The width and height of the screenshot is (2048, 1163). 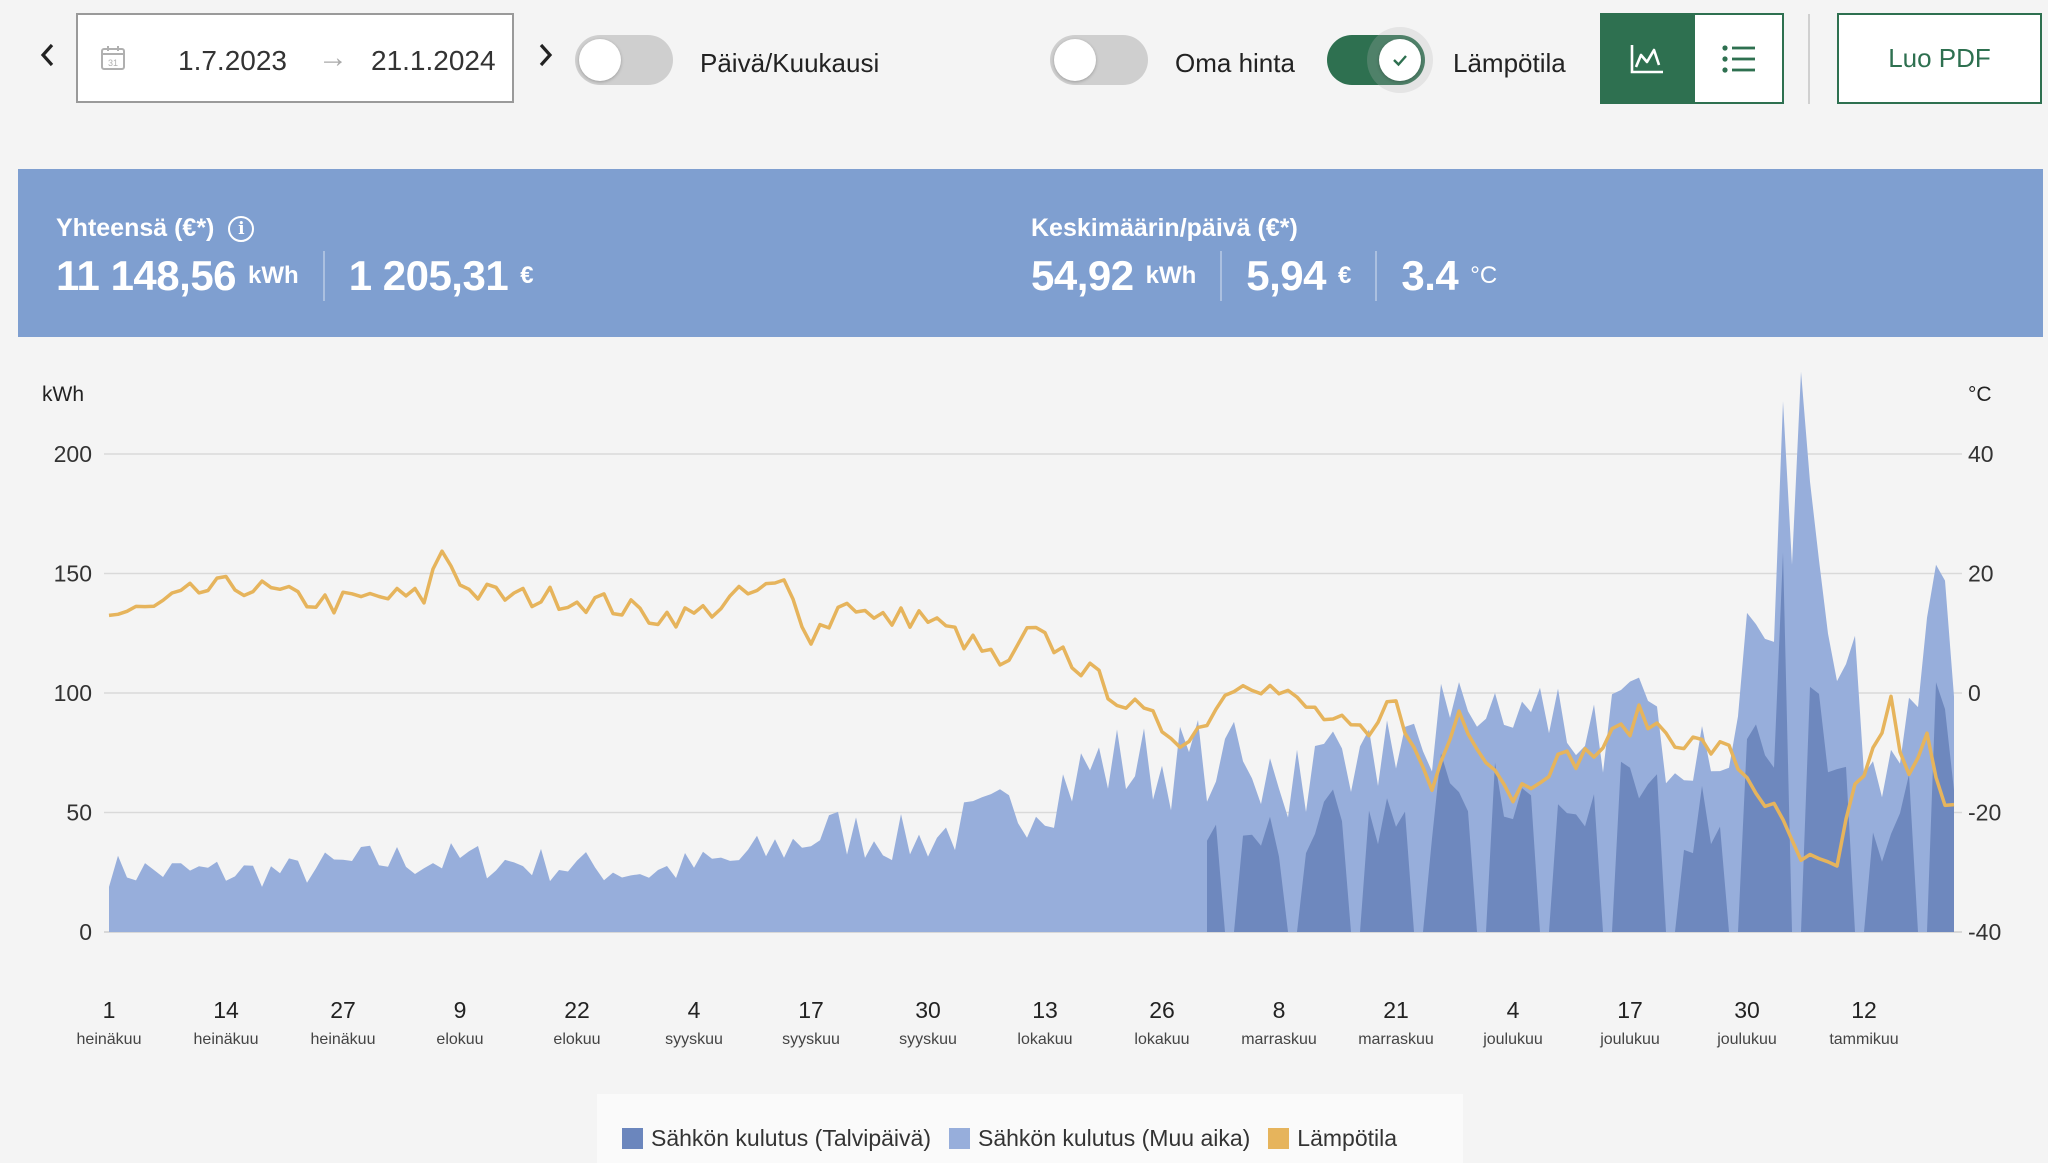 What do you see at coordinates (73, 454) in the screenshot?
I see `y-tick-label-left: 200` at bounding box center [73, 454].